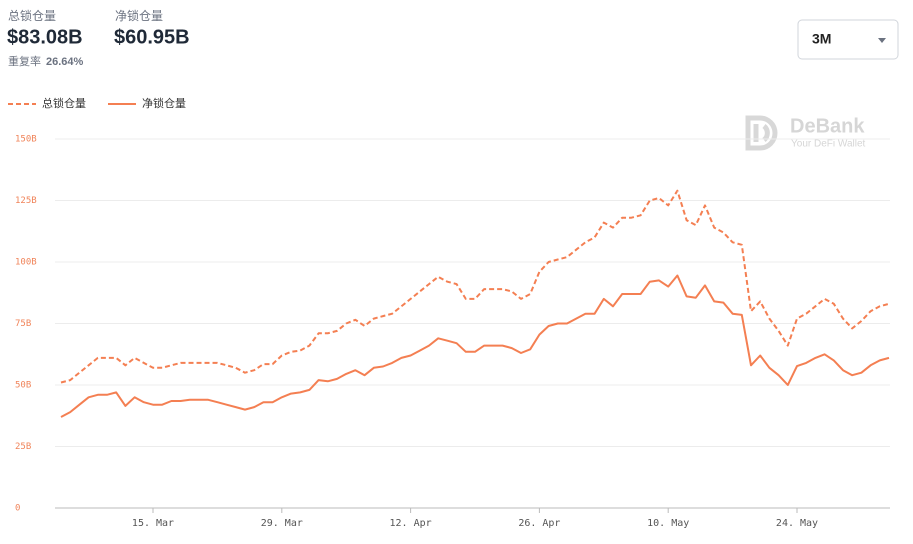 This screenshot has width=913, height=544. What do you see at coordinates (45, 37) in the screenshot?
I see `total-value: $83.08B` at bounding box center [45, 37].